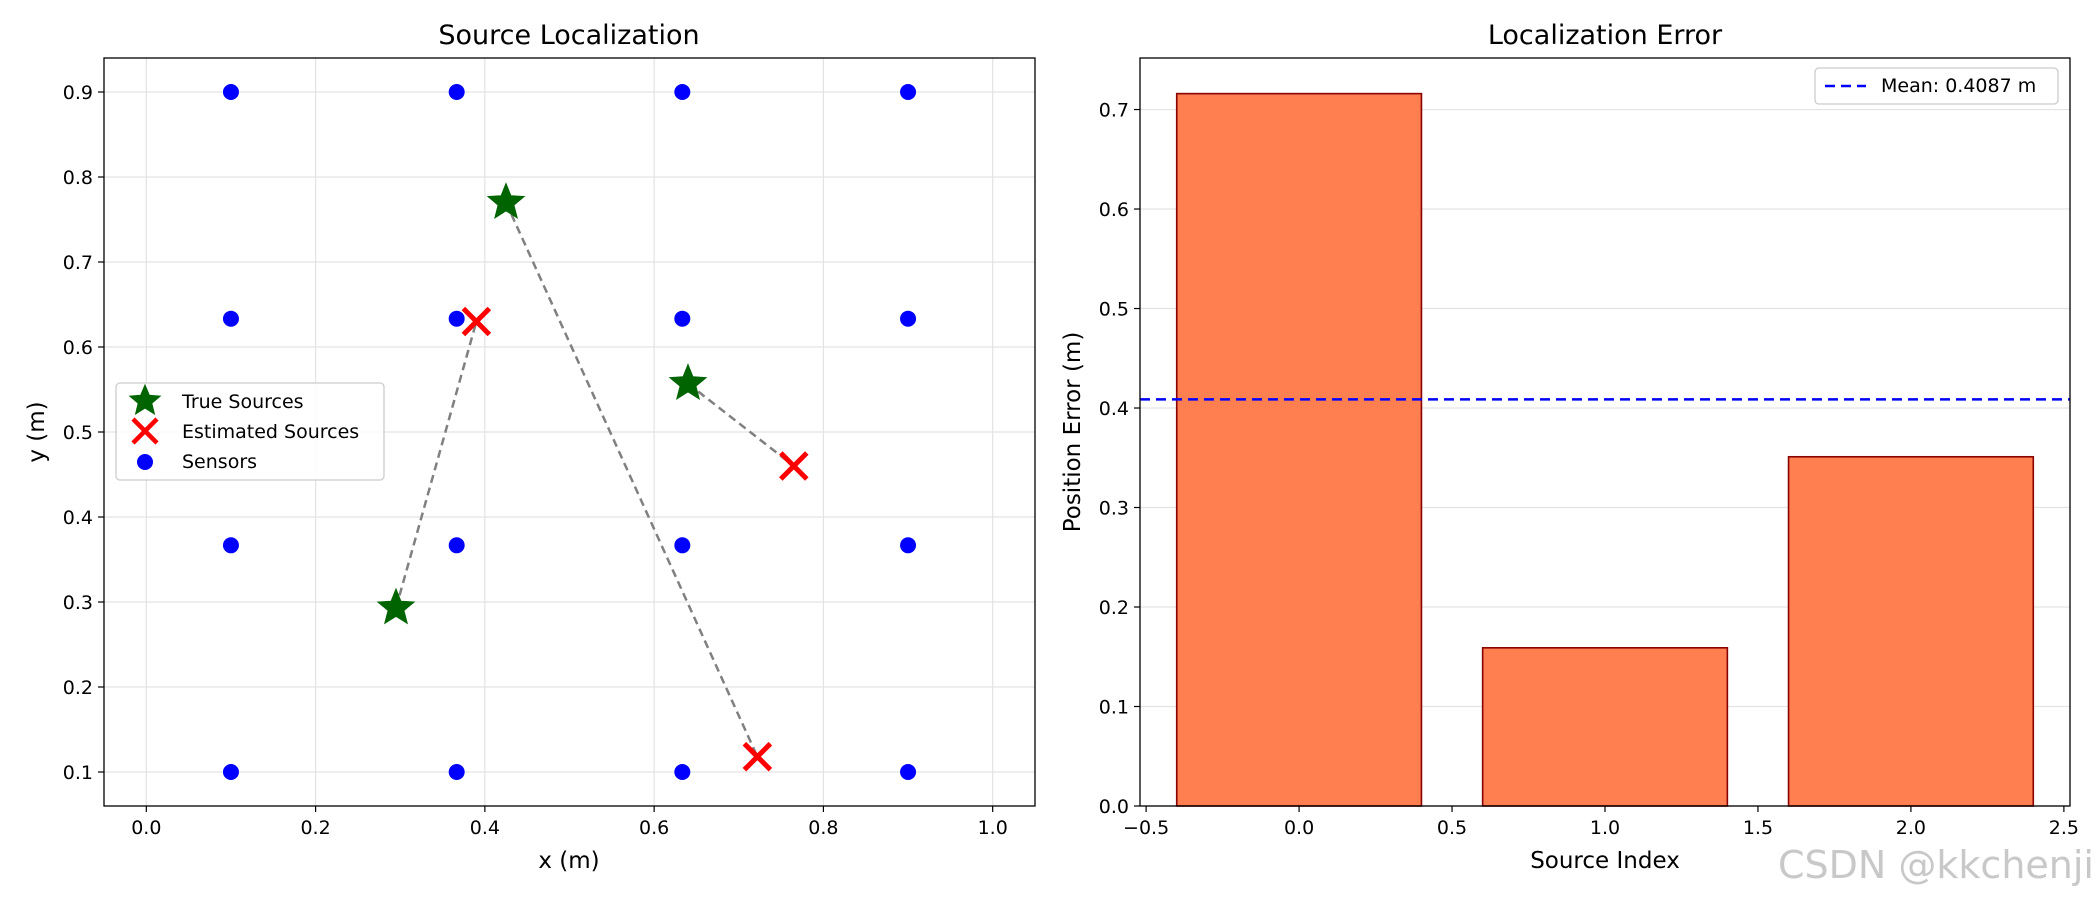 This screenshot has height=900, width=2100. I want to click on right-x-tick-label: −0.5, so click(1146, 828).